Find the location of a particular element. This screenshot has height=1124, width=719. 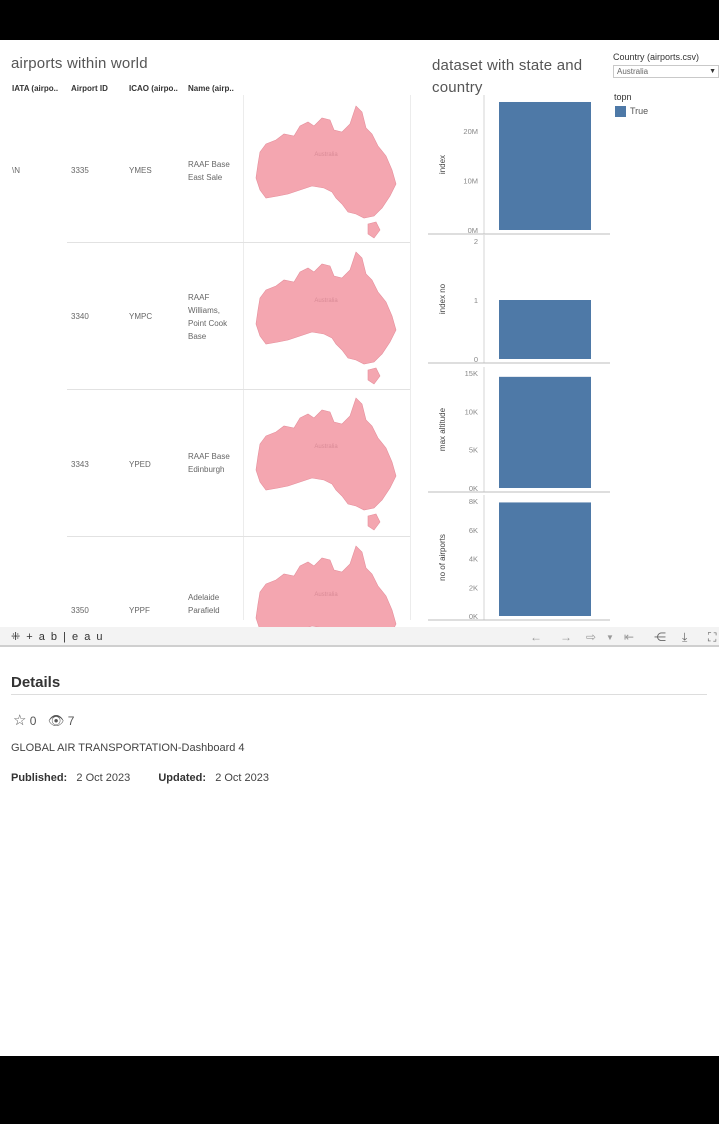

y-tick-label: 5K is located at coordinates (473, 450).